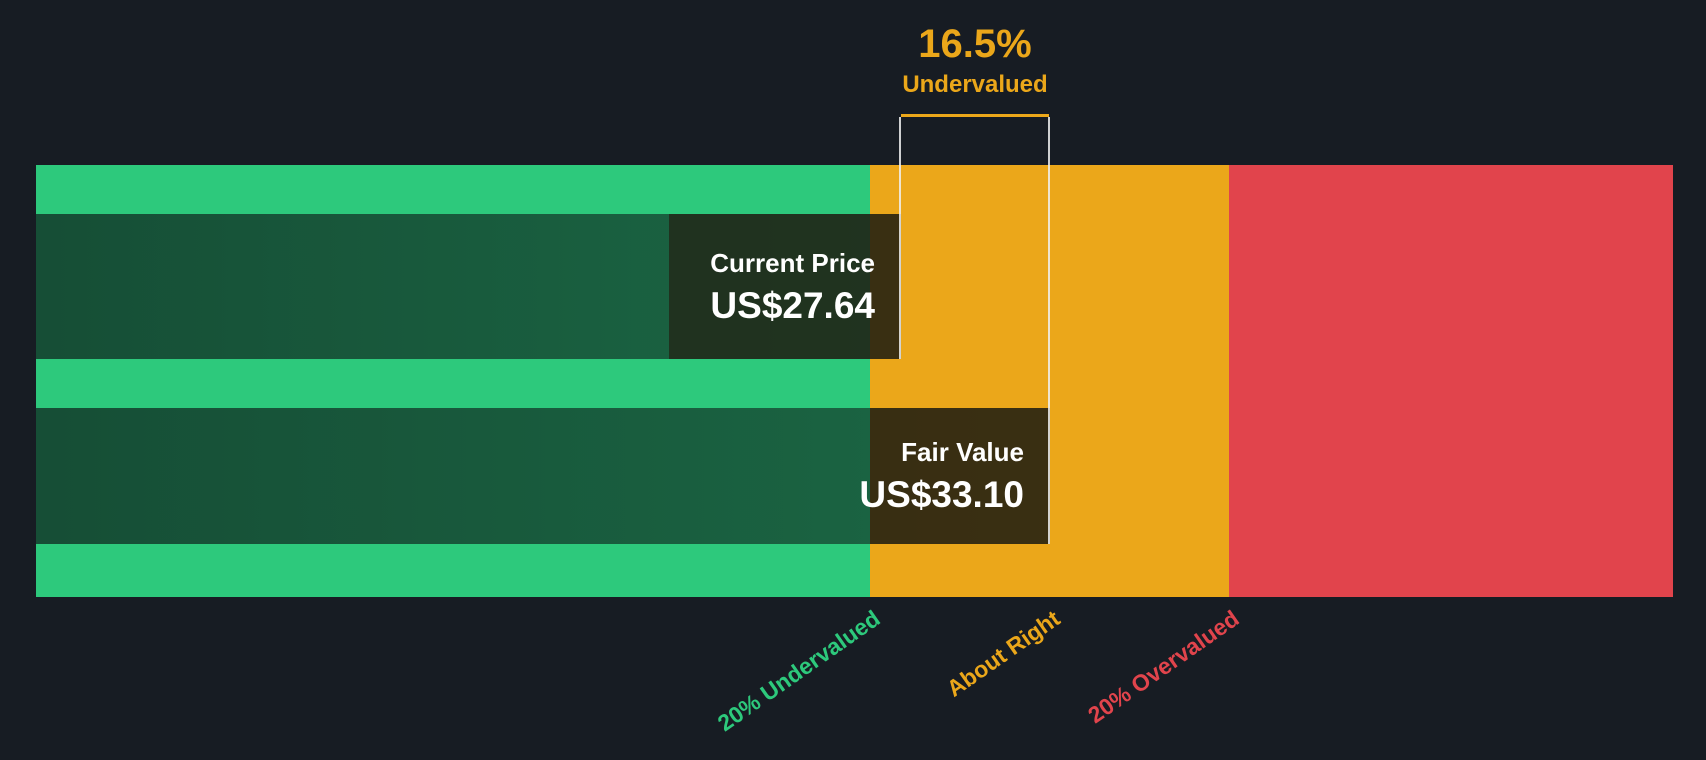  What do you see at coordinates (900, 238) in the screenshot?
I see `guide-line-current-price` at bounding box center [900, 238].